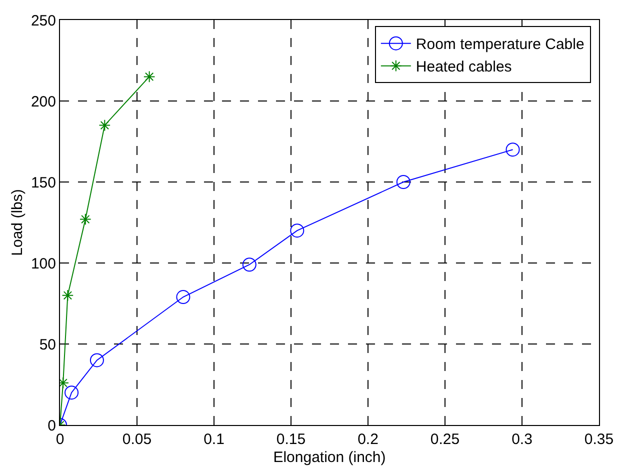  Describe the element at coordinates (43, 101) in the screenshot. I see `y-tick-label: 200` at that location.